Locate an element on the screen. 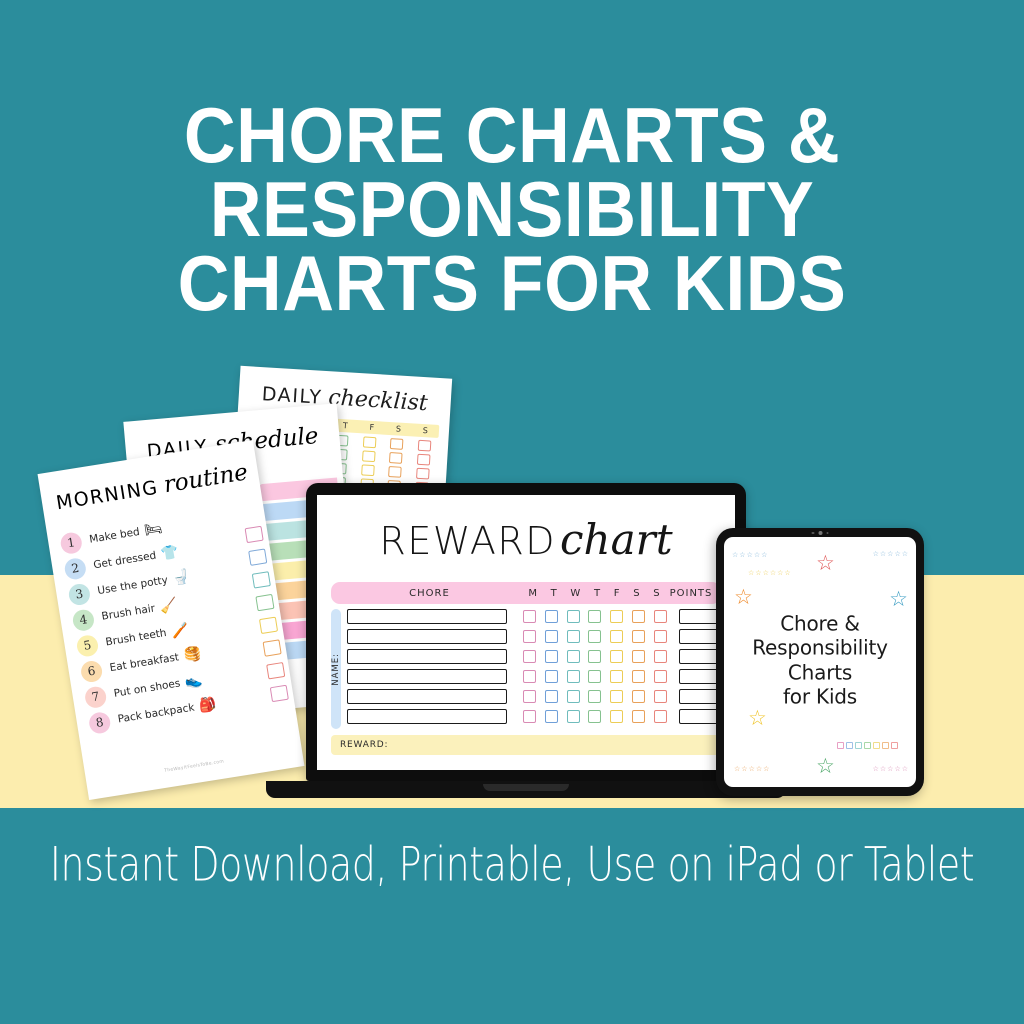 This screenshot has width=1024, height=1024. routine-item-label: Get dressed is located at coordinates (124, 560).